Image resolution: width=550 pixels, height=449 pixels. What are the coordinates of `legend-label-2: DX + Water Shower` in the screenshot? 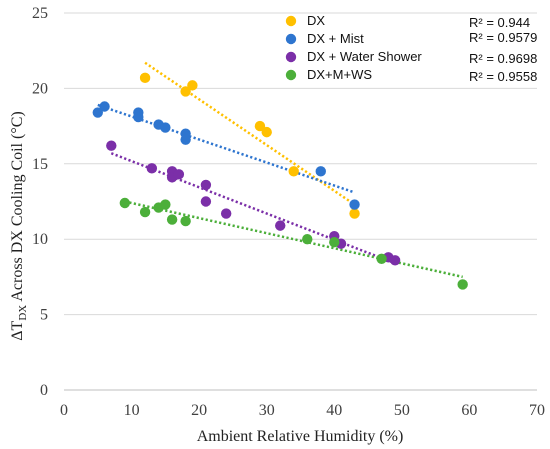 It's located at (364, 56).